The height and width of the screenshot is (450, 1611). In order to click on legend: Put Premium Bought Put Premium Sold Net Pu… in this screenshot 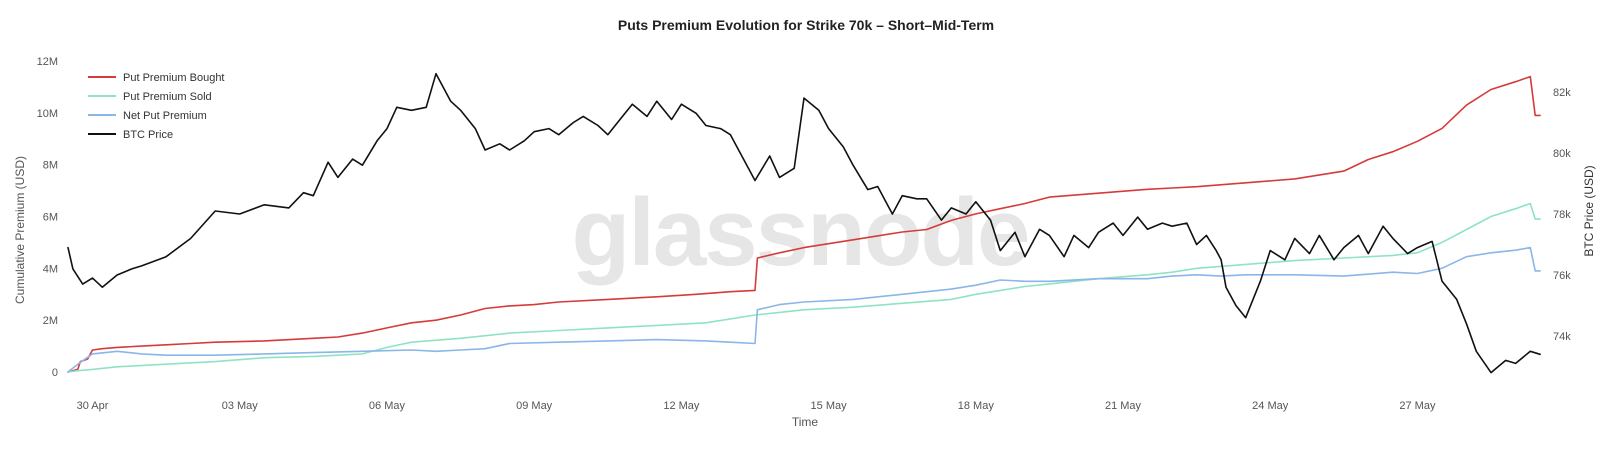, I will do `click(156, 106)`.